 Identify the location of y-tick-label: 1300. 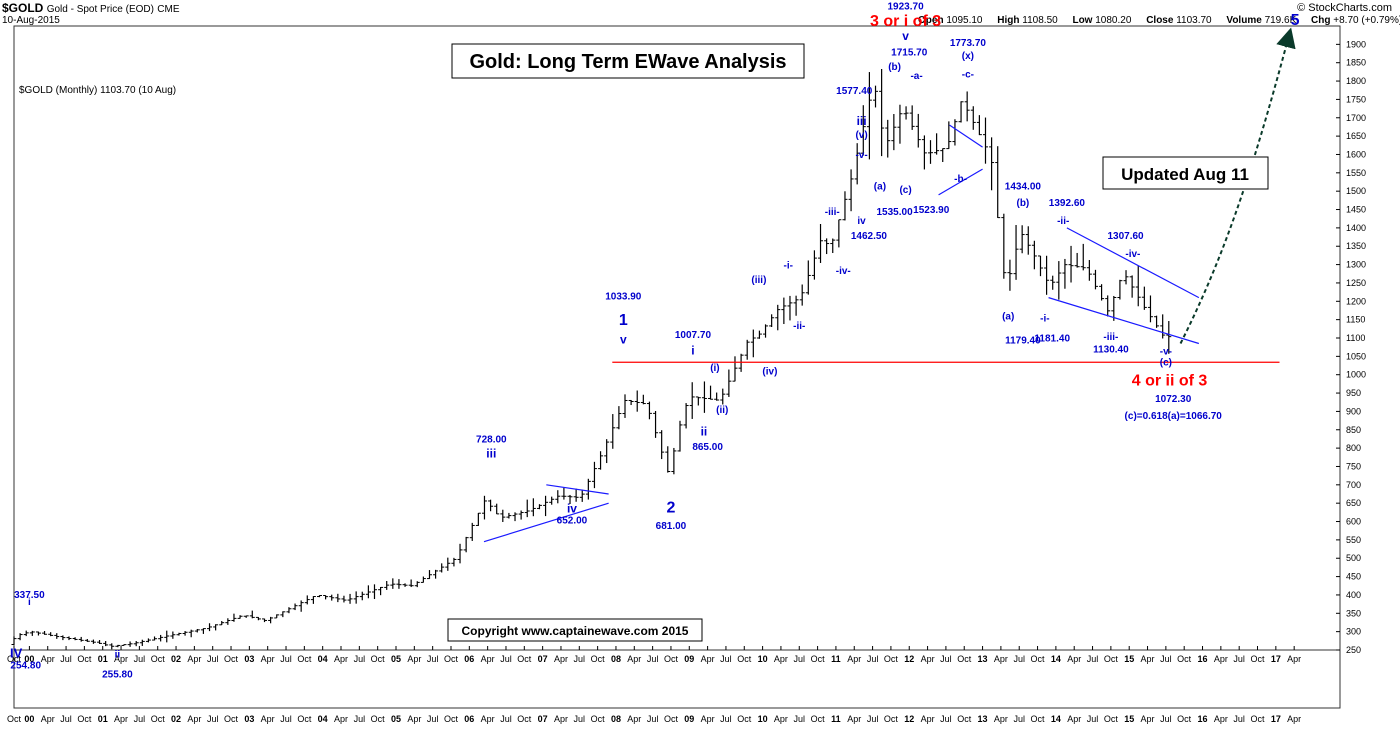
(1356, 265).